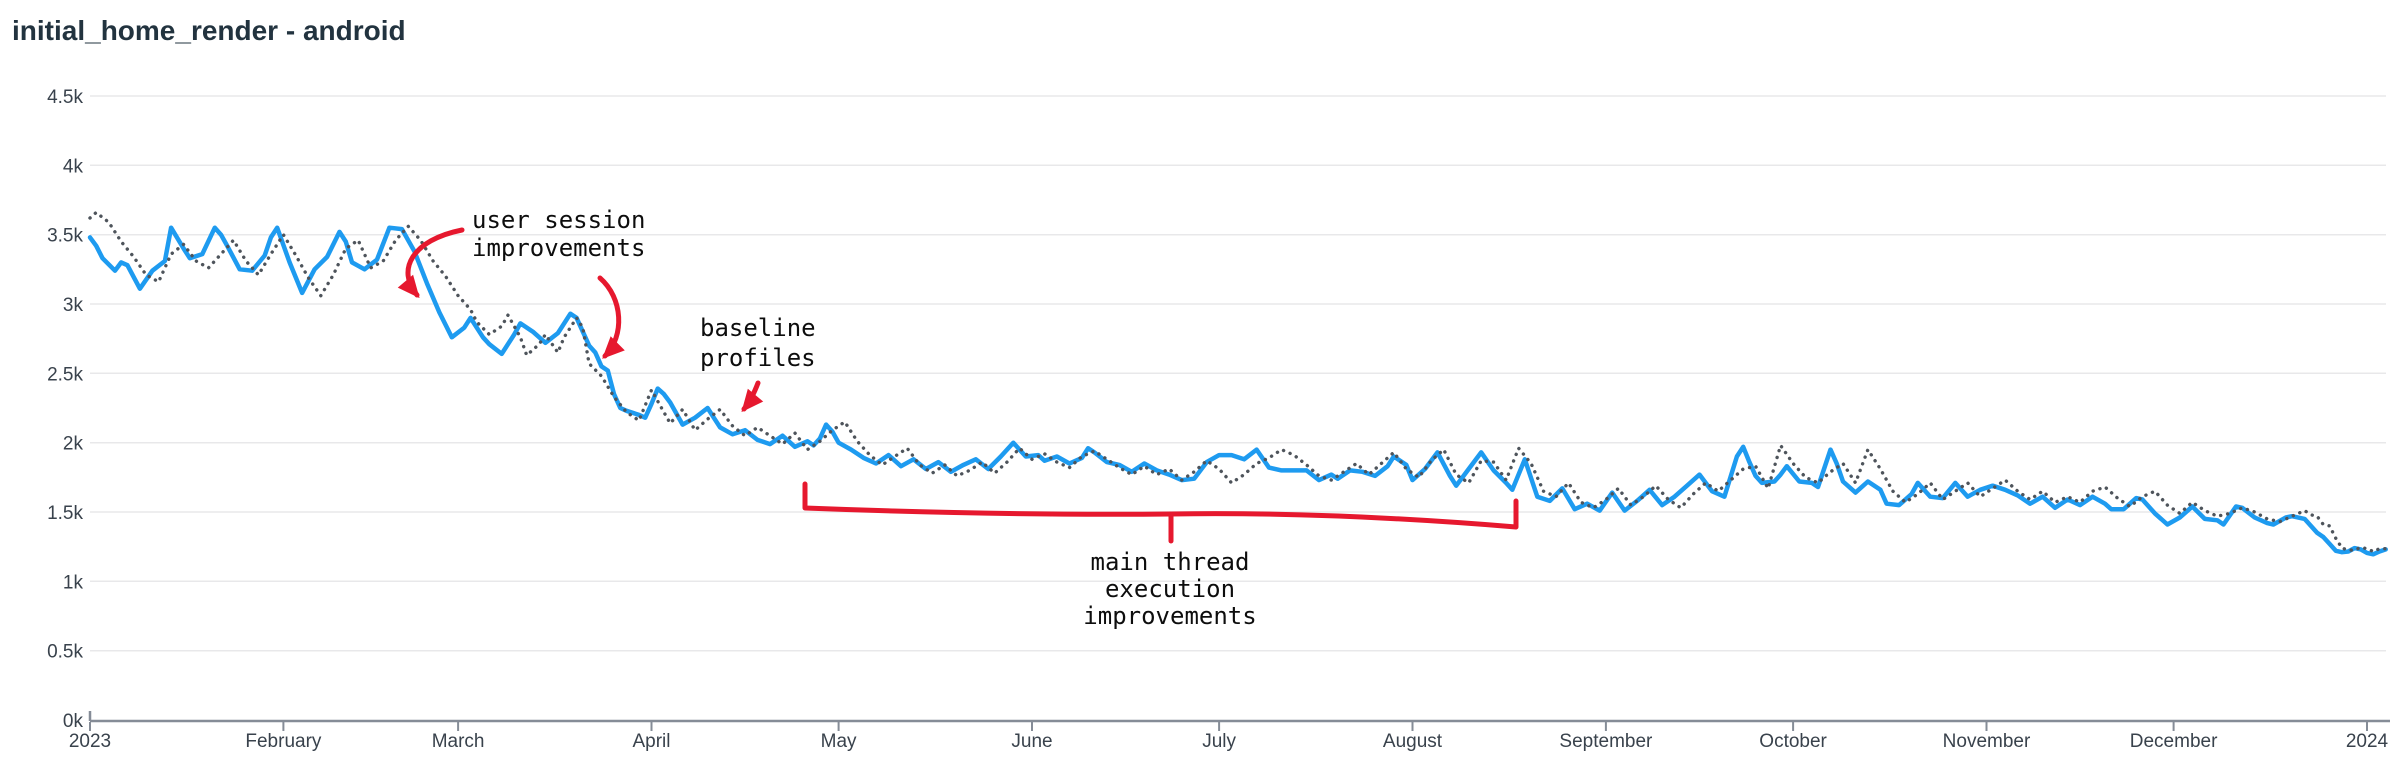 The image size is (2394, 758). What do you see at coordinates (1170, 589) in the screenshot?
I see `annotation-text: execution` at bounding box center [1170, 589].